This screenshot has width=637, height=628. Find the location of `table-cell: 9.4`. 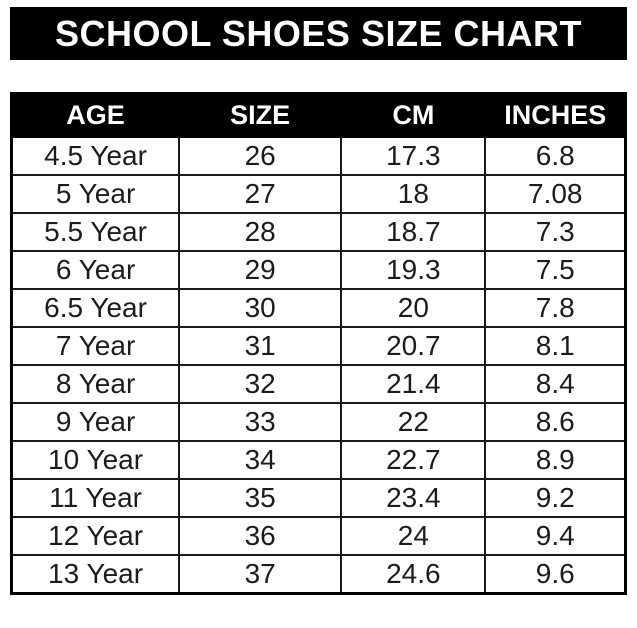

table-cell: 9.4 is located at coordinates (555, 536).